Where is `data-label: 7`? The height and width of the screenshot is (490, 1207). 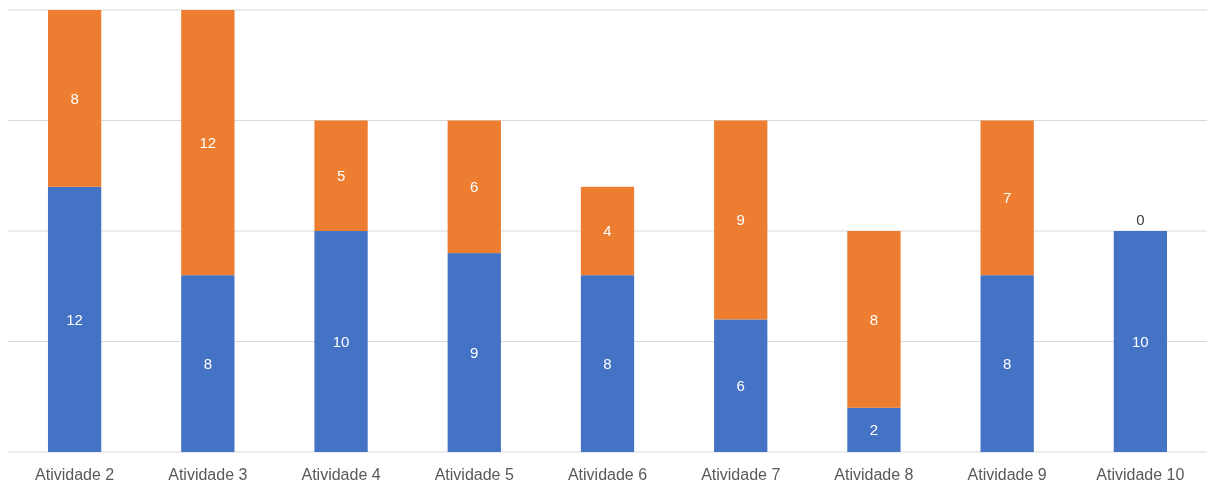
data-label: 7 is located at coordinates (1007, 198).